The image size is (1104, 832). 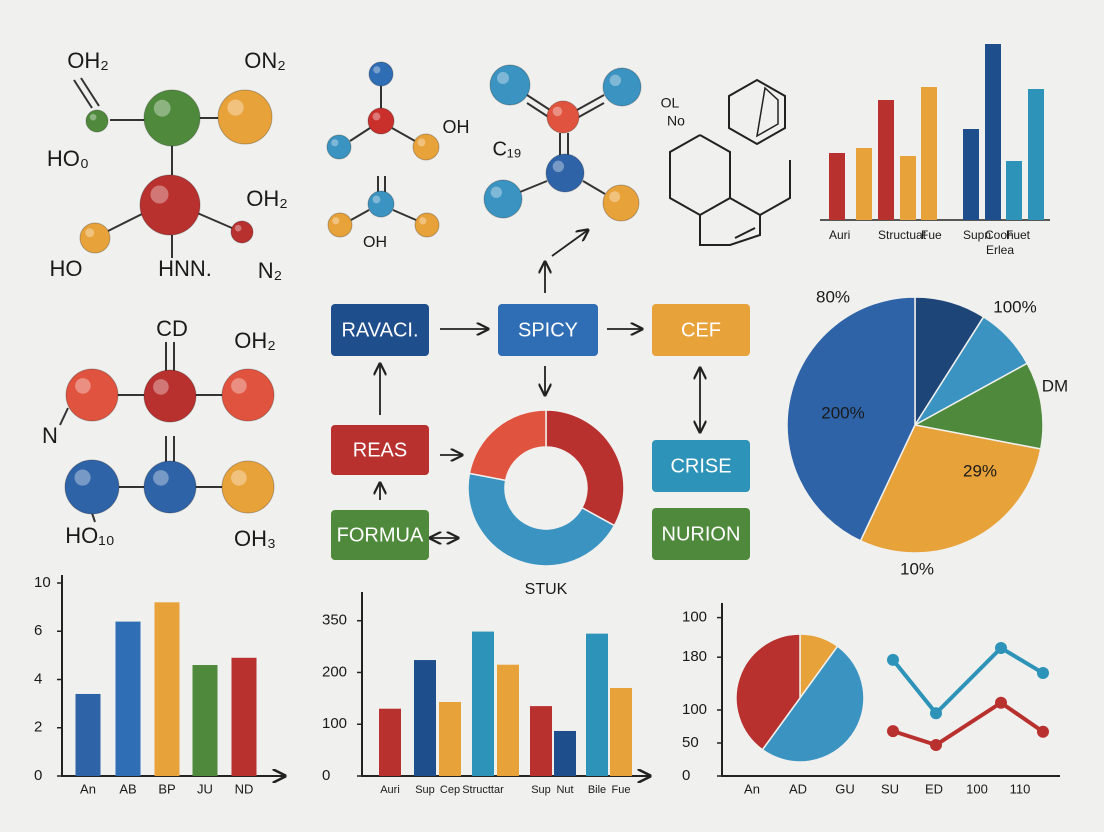 What do you see at coordinates (845, 788) in the screenshot?
I see `x-tick-label: GU` at bounding box center [845, 788].